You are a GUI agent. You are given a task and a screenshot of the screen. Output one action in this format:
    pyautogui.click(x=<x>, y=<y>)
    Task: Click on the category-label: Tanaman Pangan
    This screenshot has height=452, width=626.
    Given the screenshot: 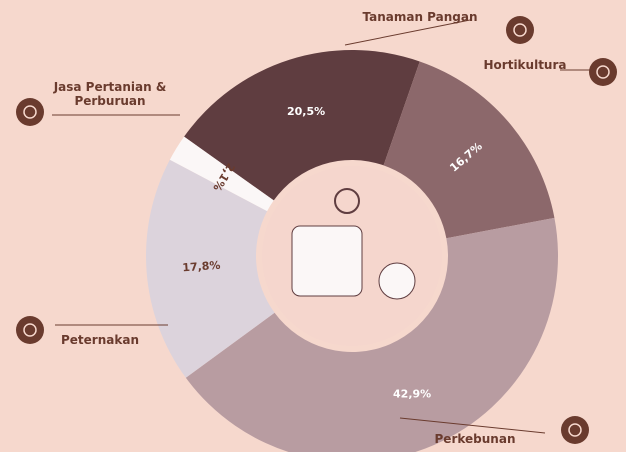 What is the action you would take?
    pyautogui.click(x=420, y=17)
    